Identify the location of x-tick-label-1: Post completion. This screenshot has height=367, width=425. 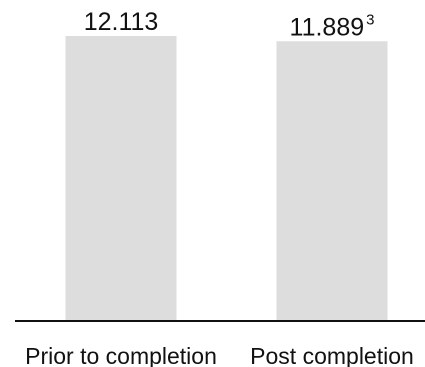
(332, 355).